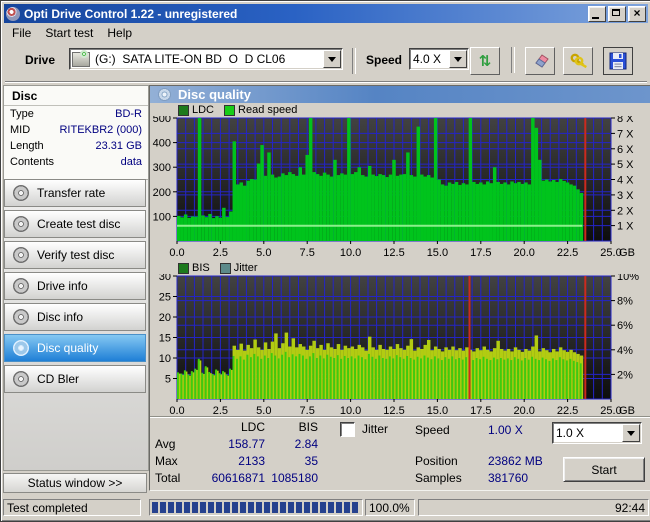  Describe the element at coordinates (597, 13) in the screenshot. I see `minimize-button` at that location.